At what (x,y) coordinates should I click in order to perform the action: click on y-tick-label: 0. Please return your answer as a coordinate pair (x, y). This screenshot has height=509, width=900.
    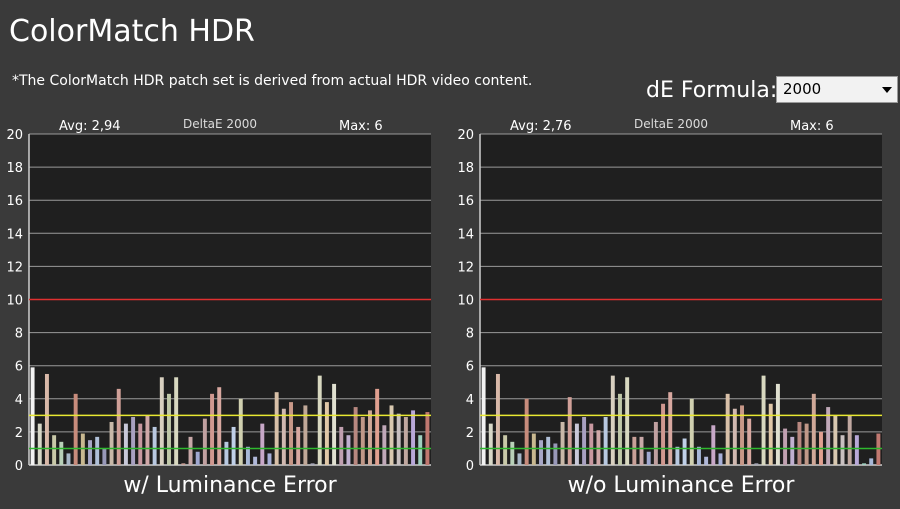
    Looking at the image, I should click on (470, 466).